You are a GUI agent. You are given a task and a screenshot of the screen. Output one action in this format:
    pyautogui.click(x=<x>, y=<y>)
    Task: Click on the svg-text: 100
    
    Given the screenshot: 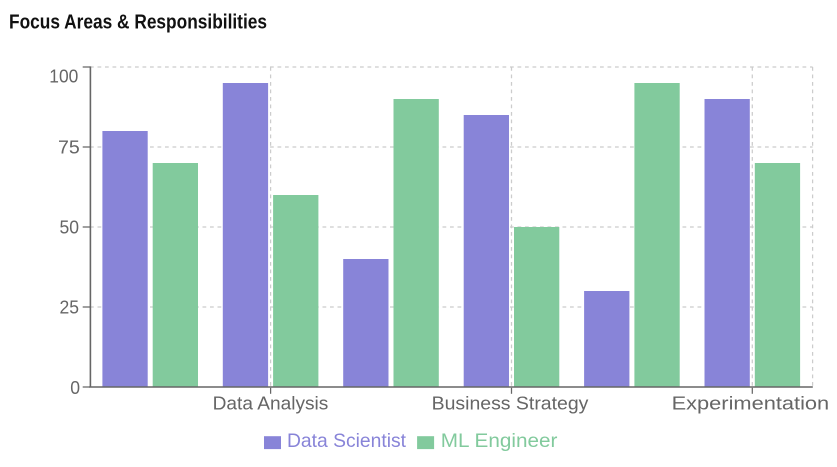 What is the action you would take?
    pyautogui.click(x=63, y=76)
    